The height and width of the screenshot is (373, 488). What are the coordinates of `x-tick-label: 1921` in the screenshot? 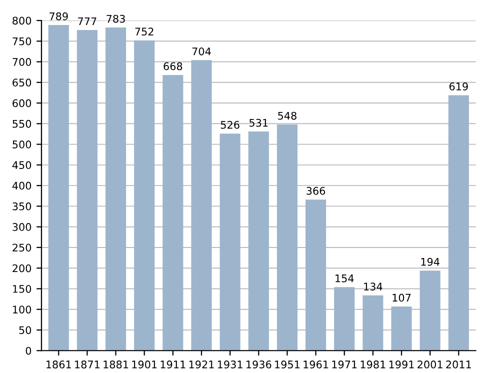 It's located at (201, 364).